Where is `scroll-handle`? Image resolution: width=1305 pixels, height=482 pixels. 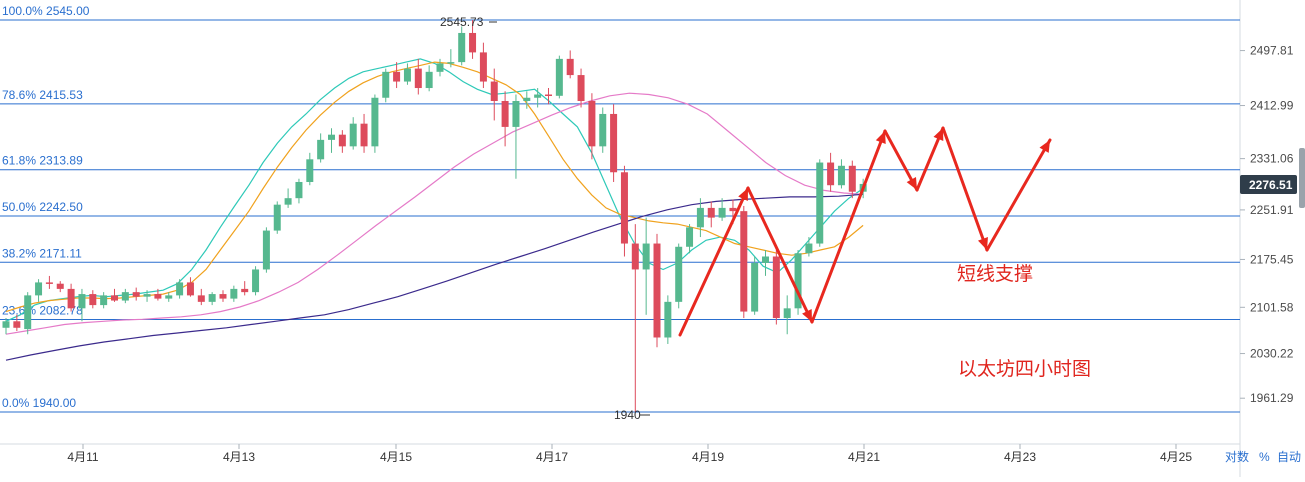 scroll-handle is located at coordinates (1302, 178).